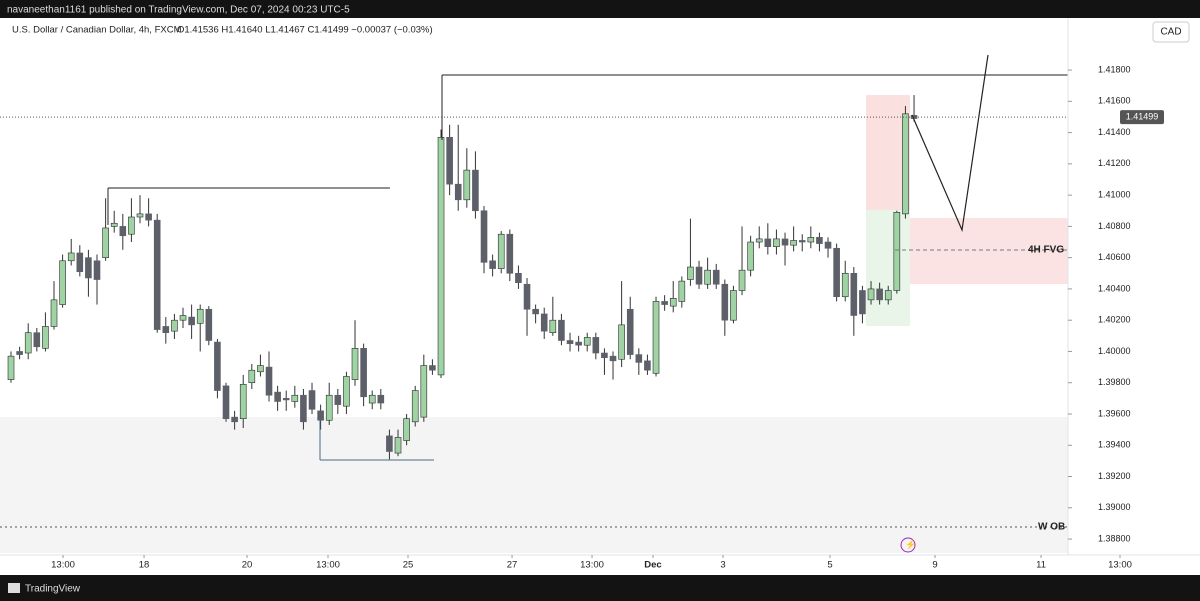 The image size is (1200, 601). I want to click on event-icon, so click(908, 545).